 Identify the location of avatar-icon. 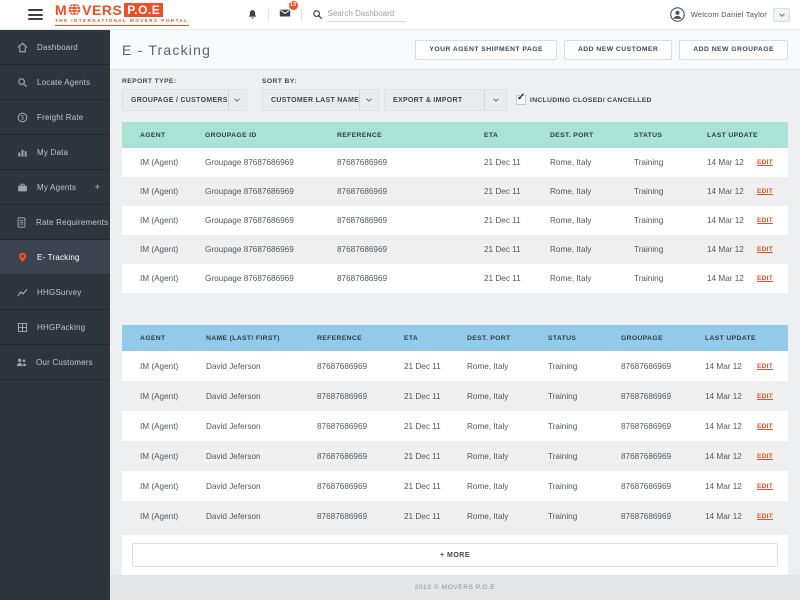
(677, 14).